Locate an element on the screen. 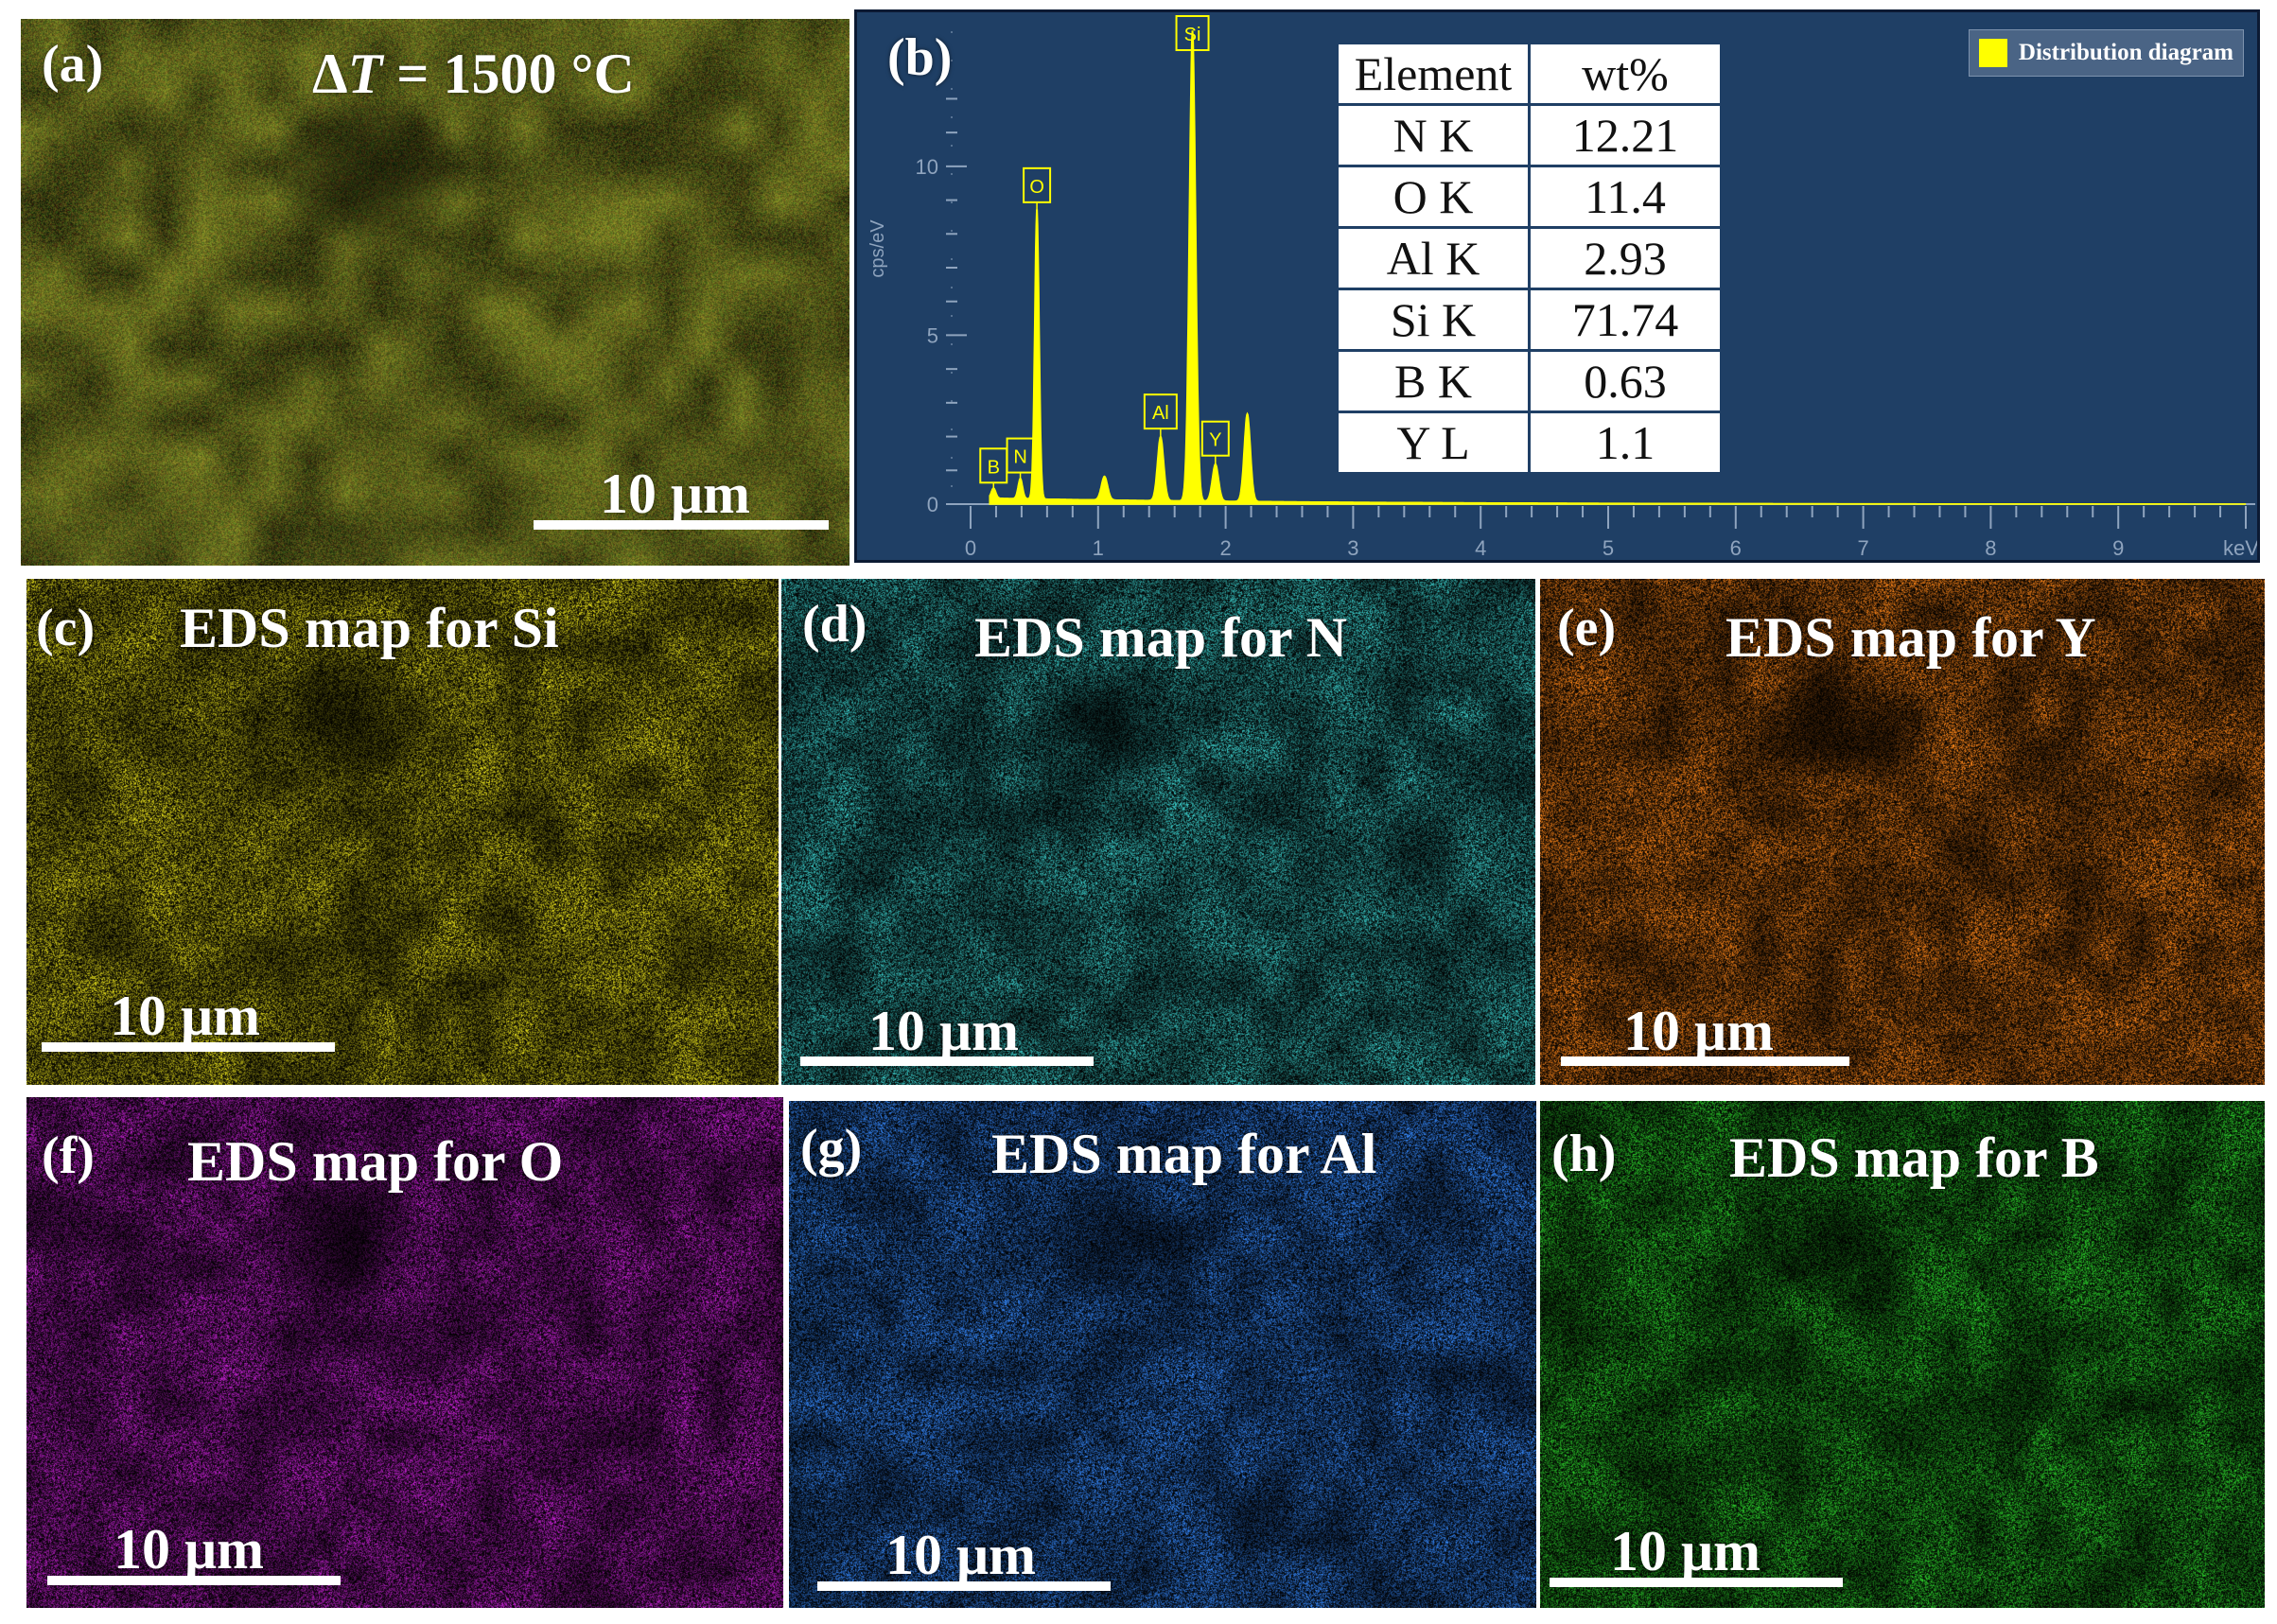 The image size is (2277, 1624). peak-label-b: B is located at coordinates (994, 468).